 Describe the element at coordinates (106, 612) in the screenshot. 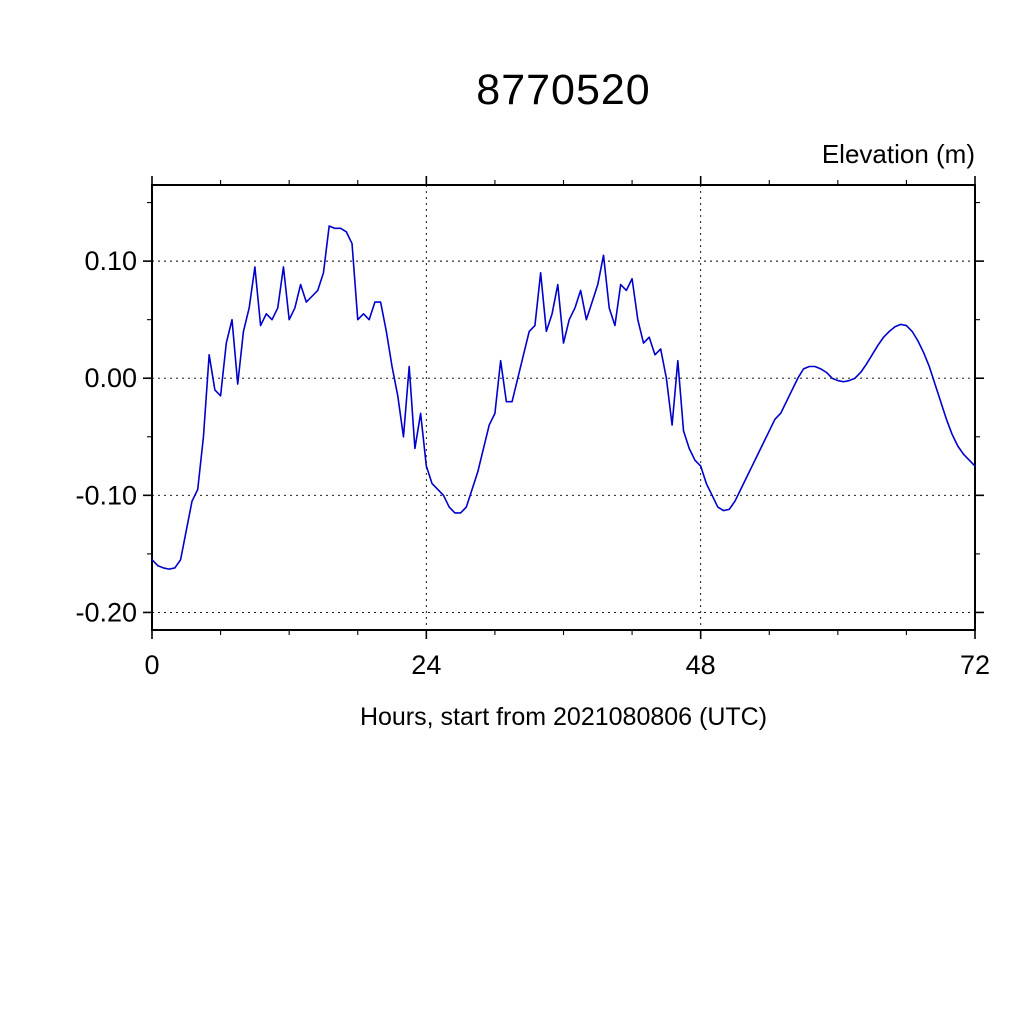

I see `y-tick-label: -0.20` at that location.